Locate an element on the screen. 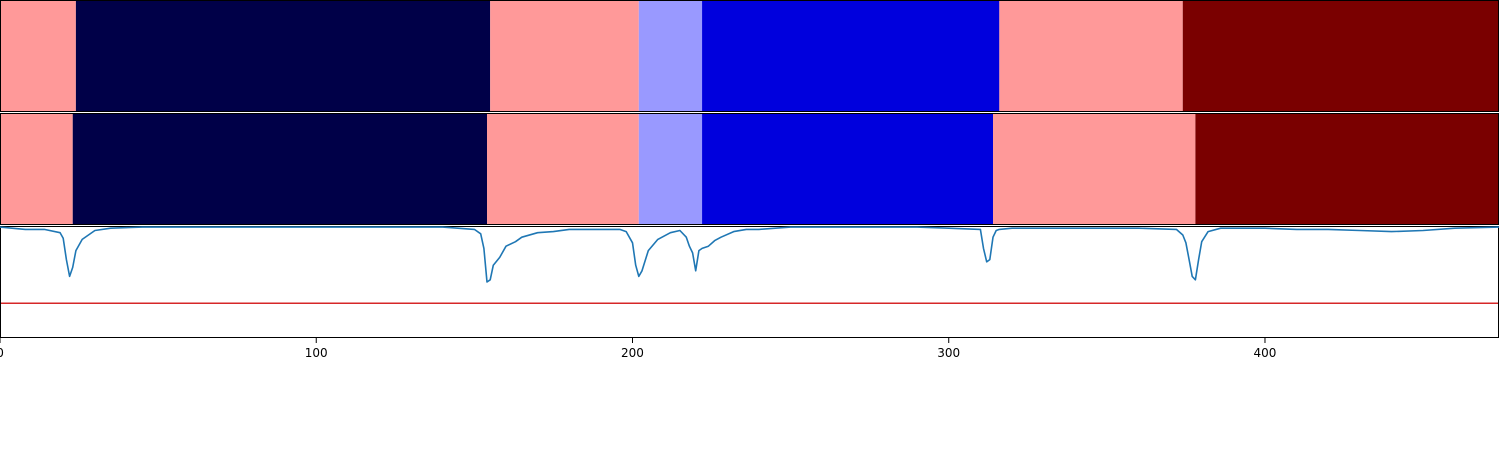  x-tick-label: 100 is located at coordinates (316, 353).